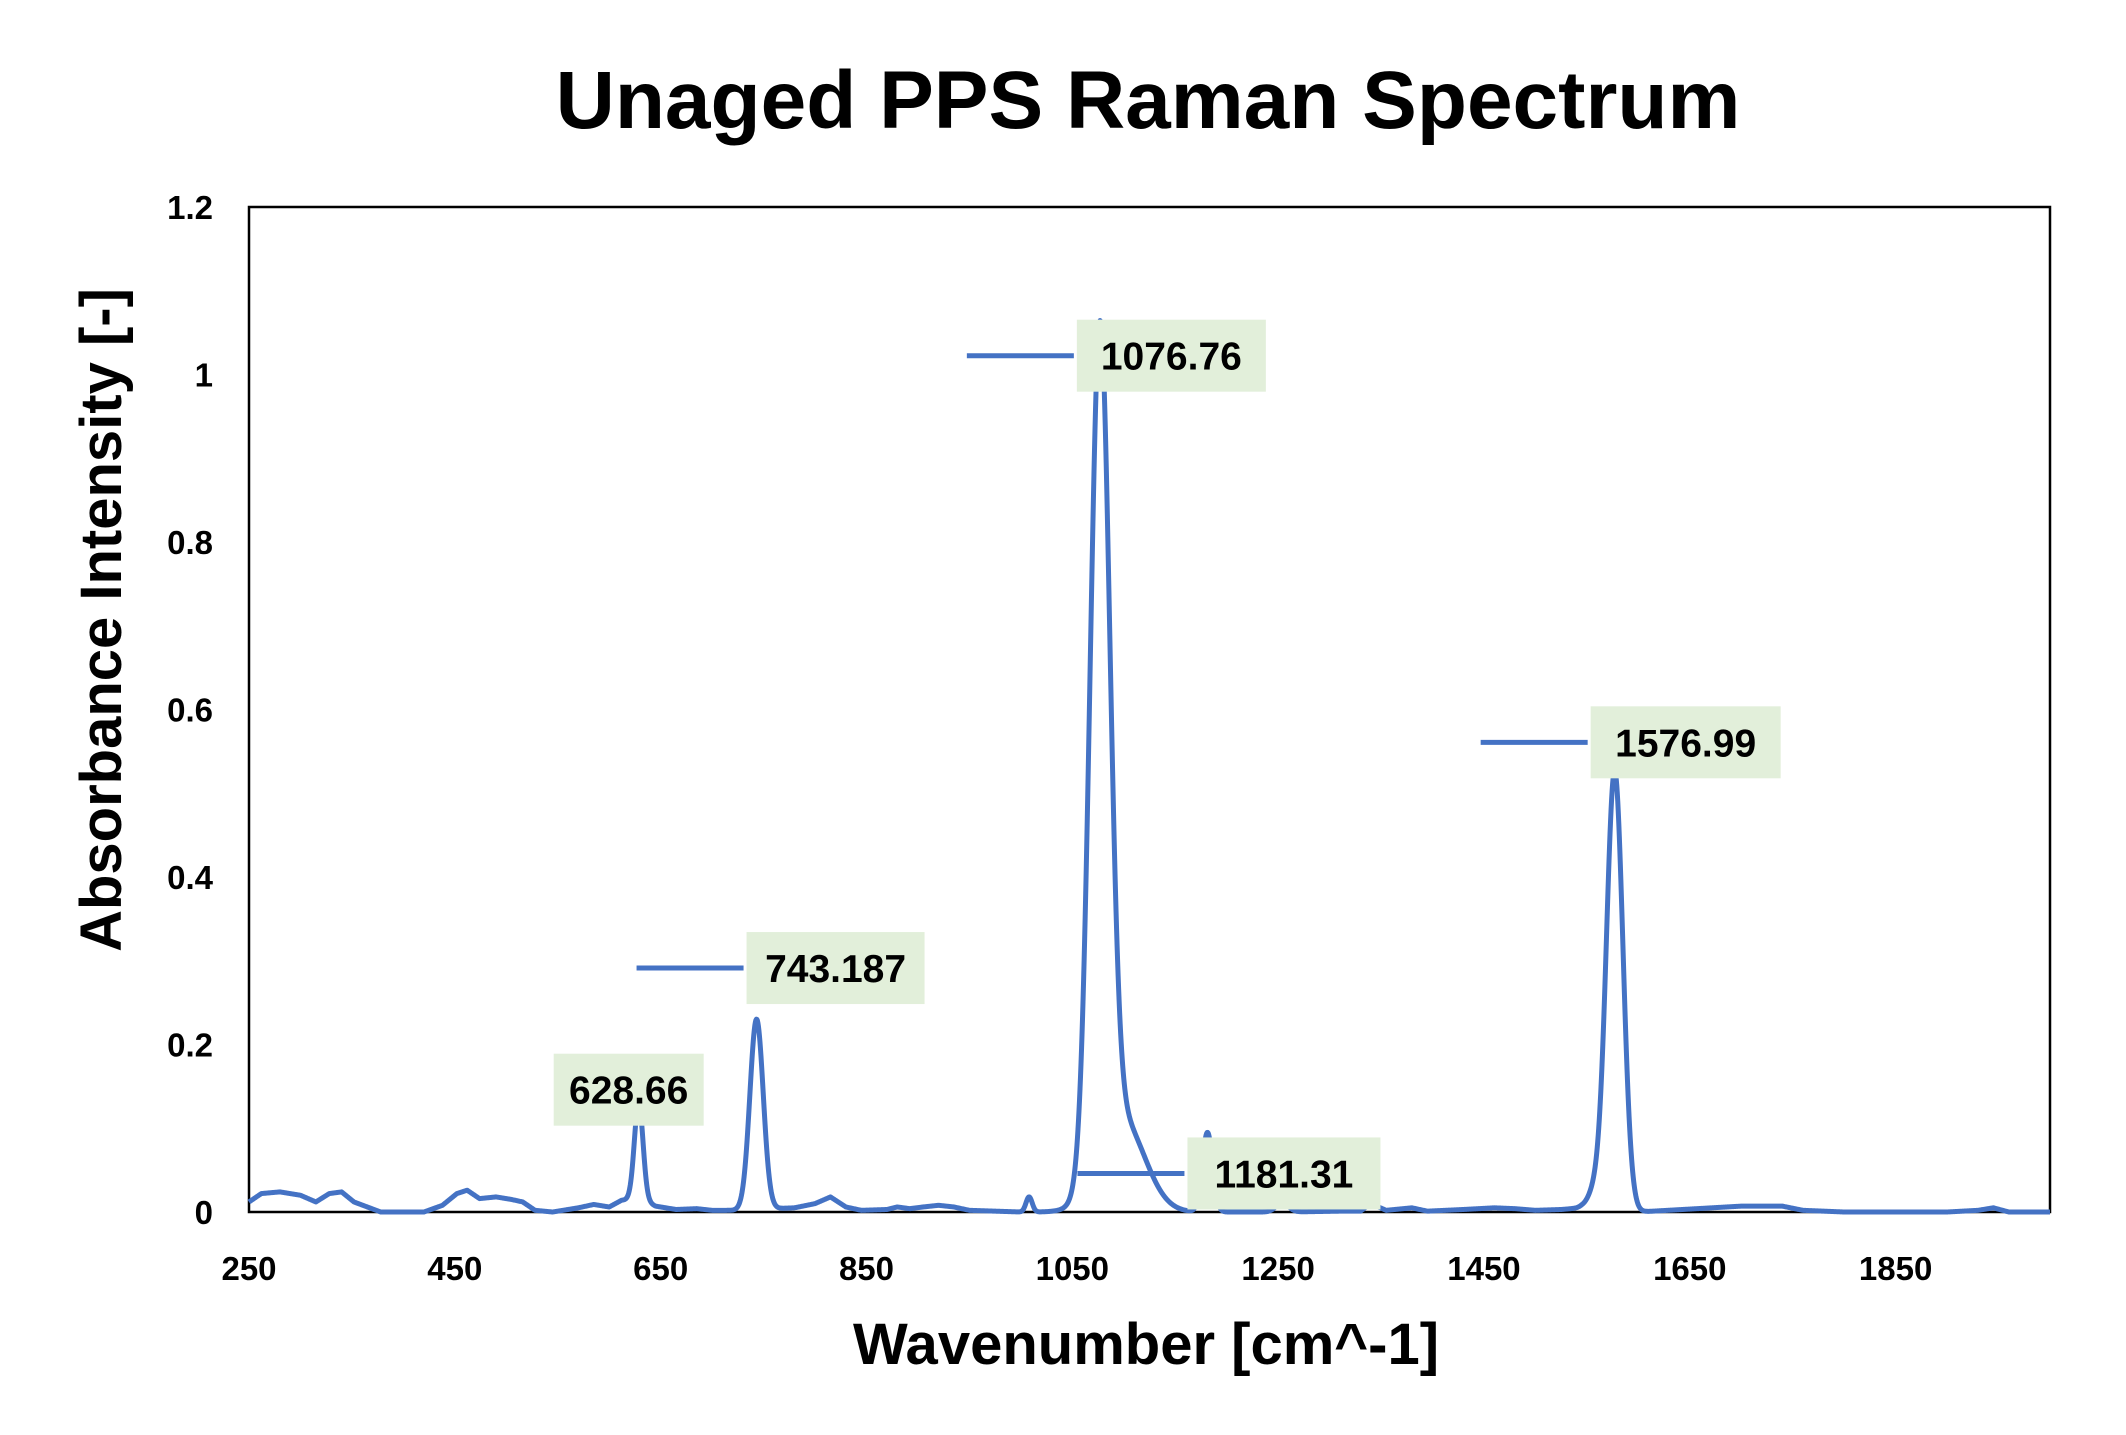  I want to click on y-tick-label: 0.2, so click(190, 1045).